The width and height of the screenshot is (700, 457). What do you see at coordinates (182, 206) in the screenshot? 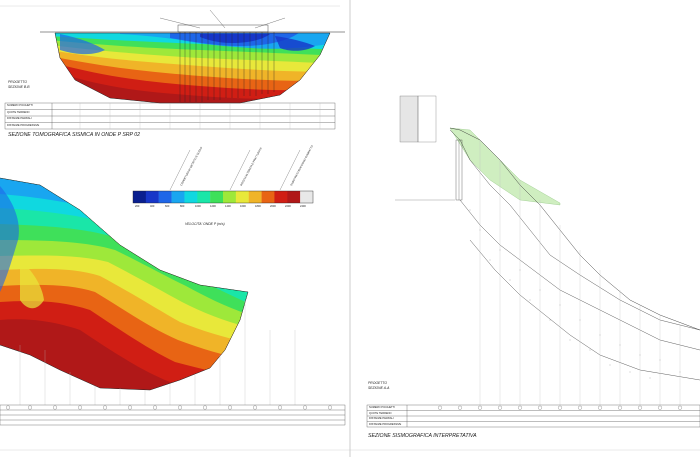
I see `legend-tick-label: 800` at bounding box center [182, 206].